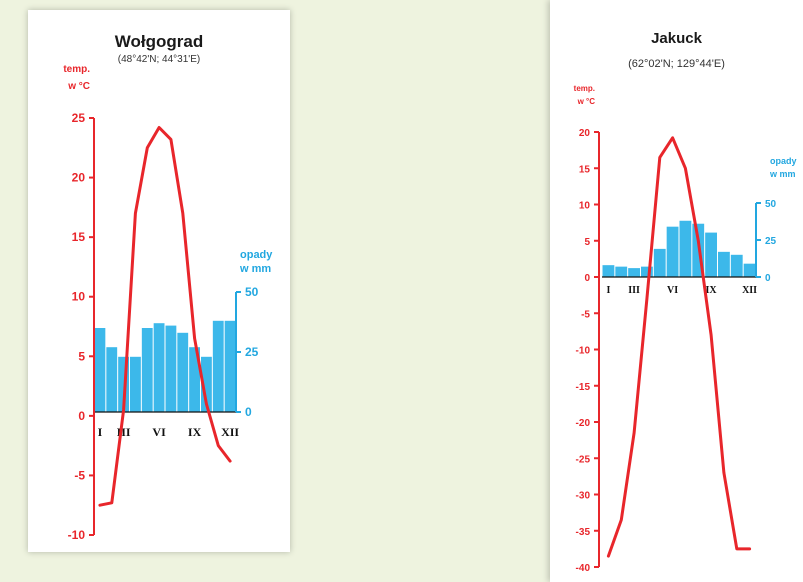 The height and width of the screenshot is (582, 803). What do you see at coordinates (79, 118) in the screenshot?
I see `temperature-tick-label: 25` at bounding box center [79, 118].